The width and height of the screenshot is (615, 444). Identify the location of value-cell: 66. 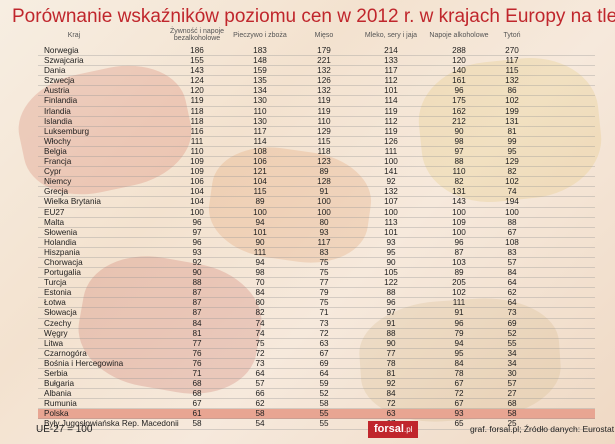
(260, 394).